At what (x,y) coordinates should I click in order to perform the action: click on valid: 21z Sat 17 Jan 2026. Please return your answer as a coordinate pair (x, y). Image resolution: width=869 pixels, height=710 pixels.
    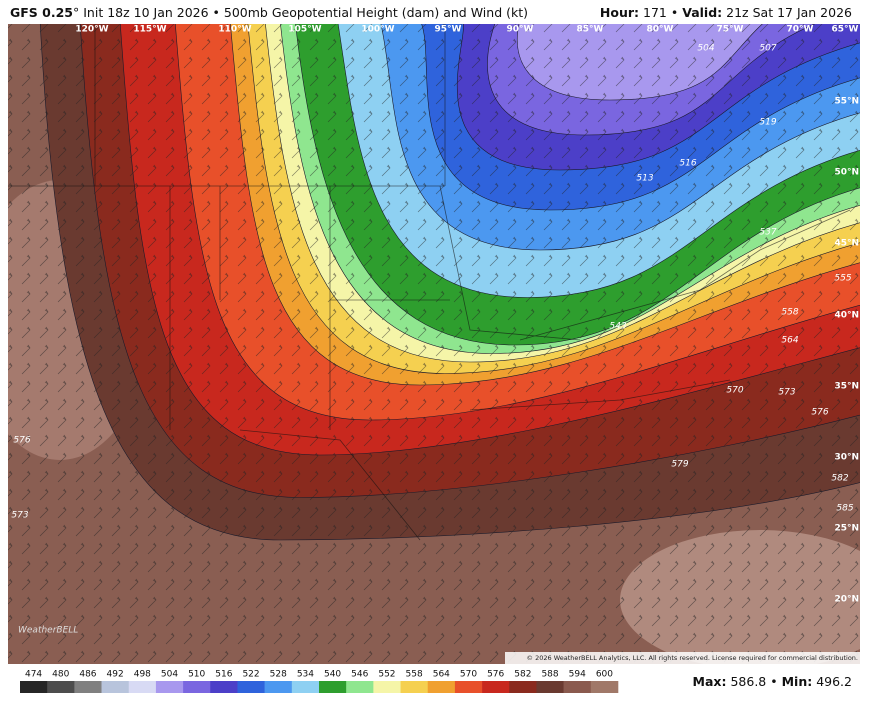
    Looking at the image, I should click on (789, 12).